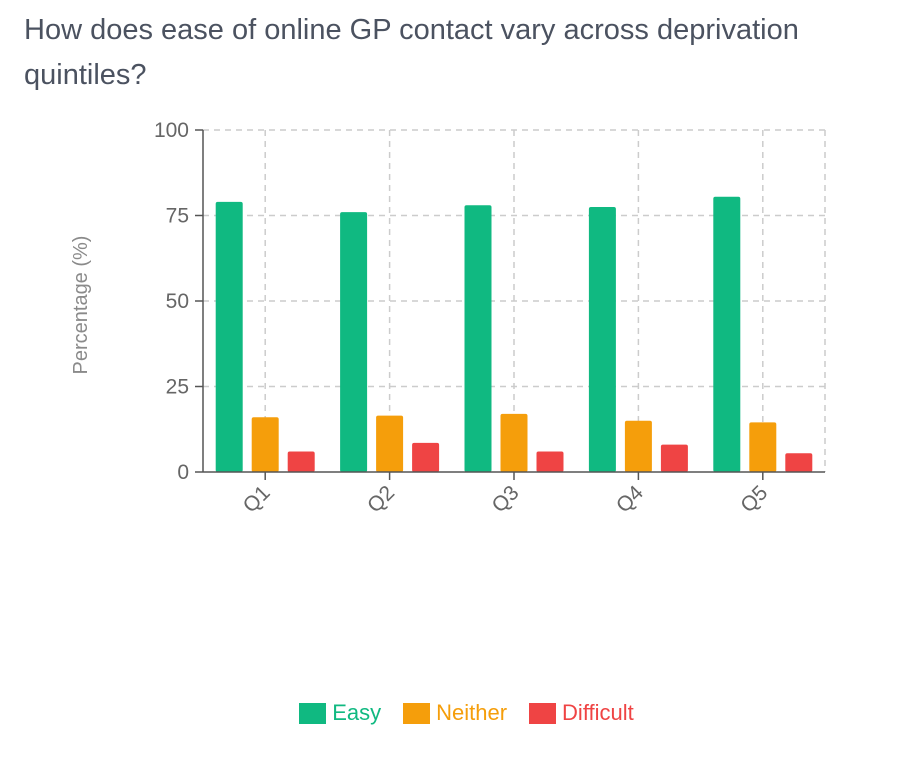  I want to click on bar-neither-q2, so click(390, 443).